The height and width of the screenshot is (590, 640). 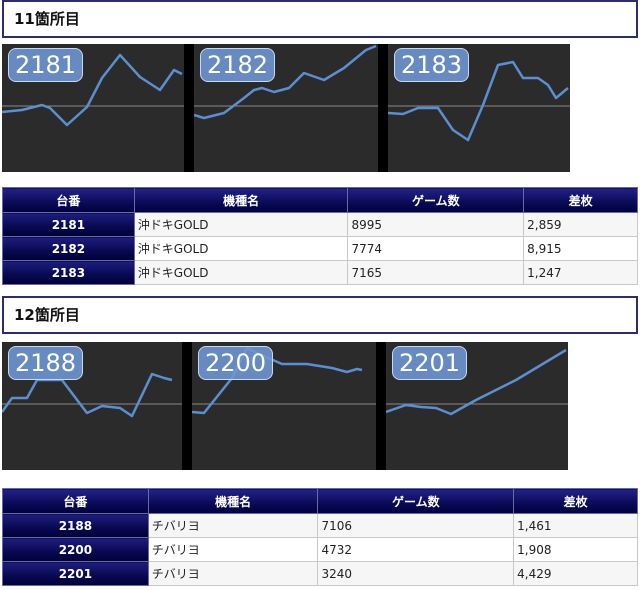 I want to click on machine-number-cell: 2188, so click(x=75, y=525).